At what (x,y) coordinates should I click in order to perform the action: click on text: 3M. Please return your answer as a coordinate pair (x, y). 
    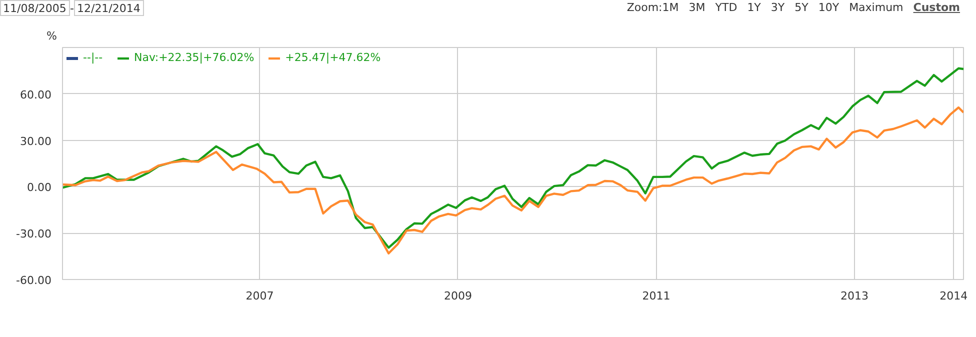
    Looking at the image, I should click on (697, 7).